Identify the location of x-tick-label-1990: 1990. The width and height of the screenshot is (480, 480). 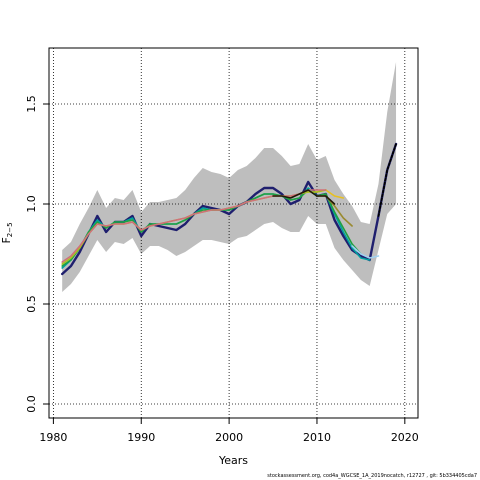
(141, 437).